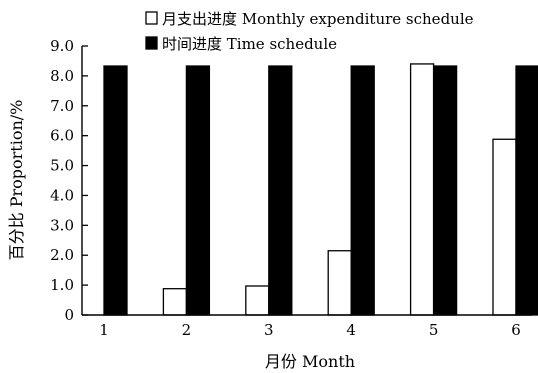 Image resolution: width=538 pixels, height=373 pixels. I want to click on y-tick-label: 0, so click(69, 315).